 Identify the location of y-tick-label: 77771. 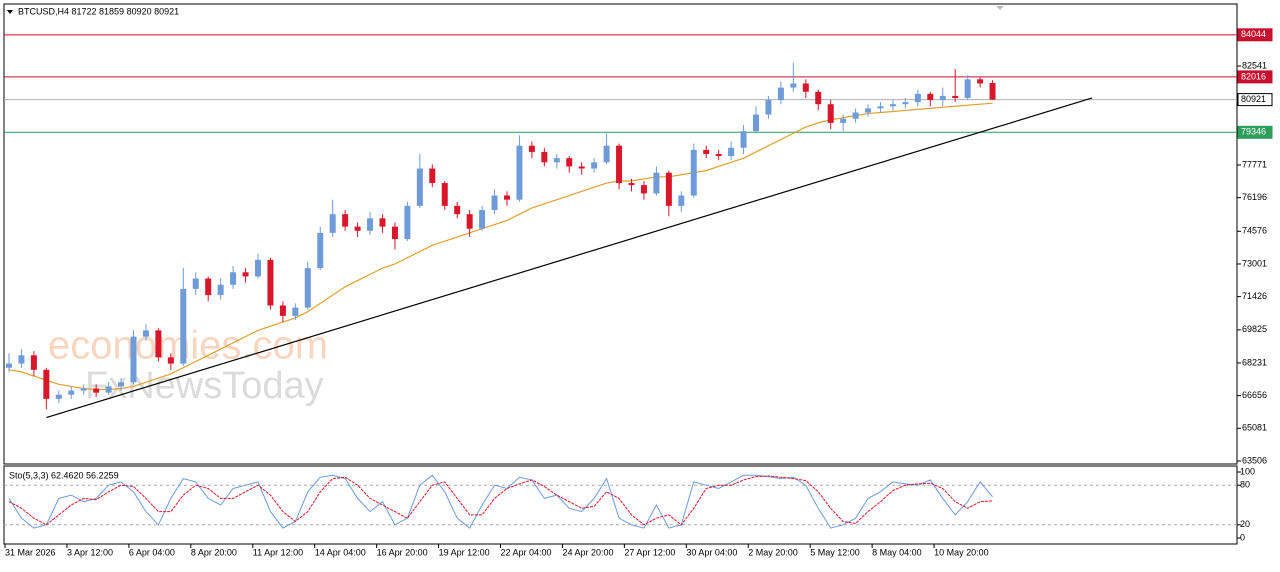
(1254, 164).